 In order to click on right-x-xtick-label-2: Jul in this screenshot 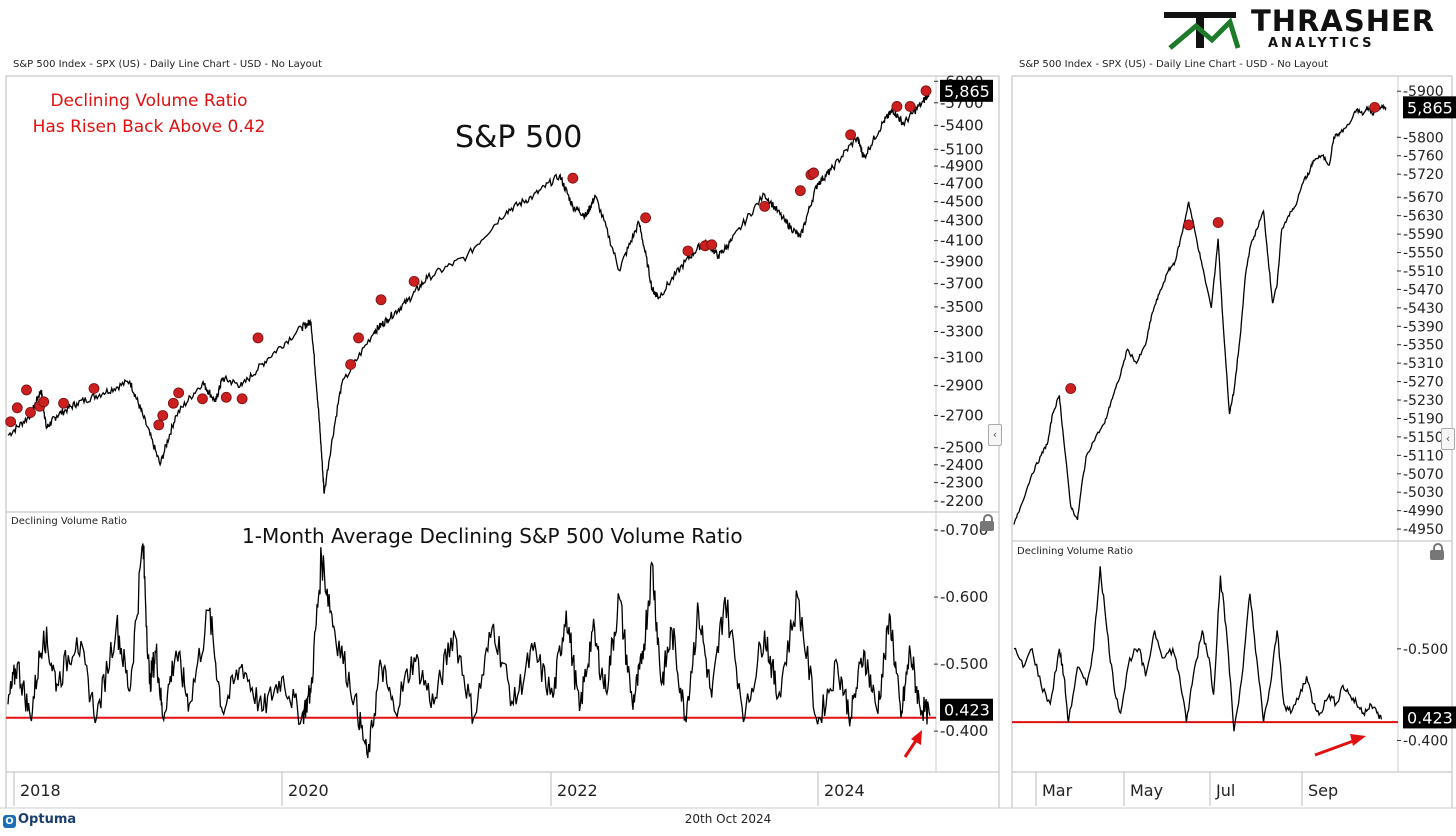, I will do `click(1225, 790)`.